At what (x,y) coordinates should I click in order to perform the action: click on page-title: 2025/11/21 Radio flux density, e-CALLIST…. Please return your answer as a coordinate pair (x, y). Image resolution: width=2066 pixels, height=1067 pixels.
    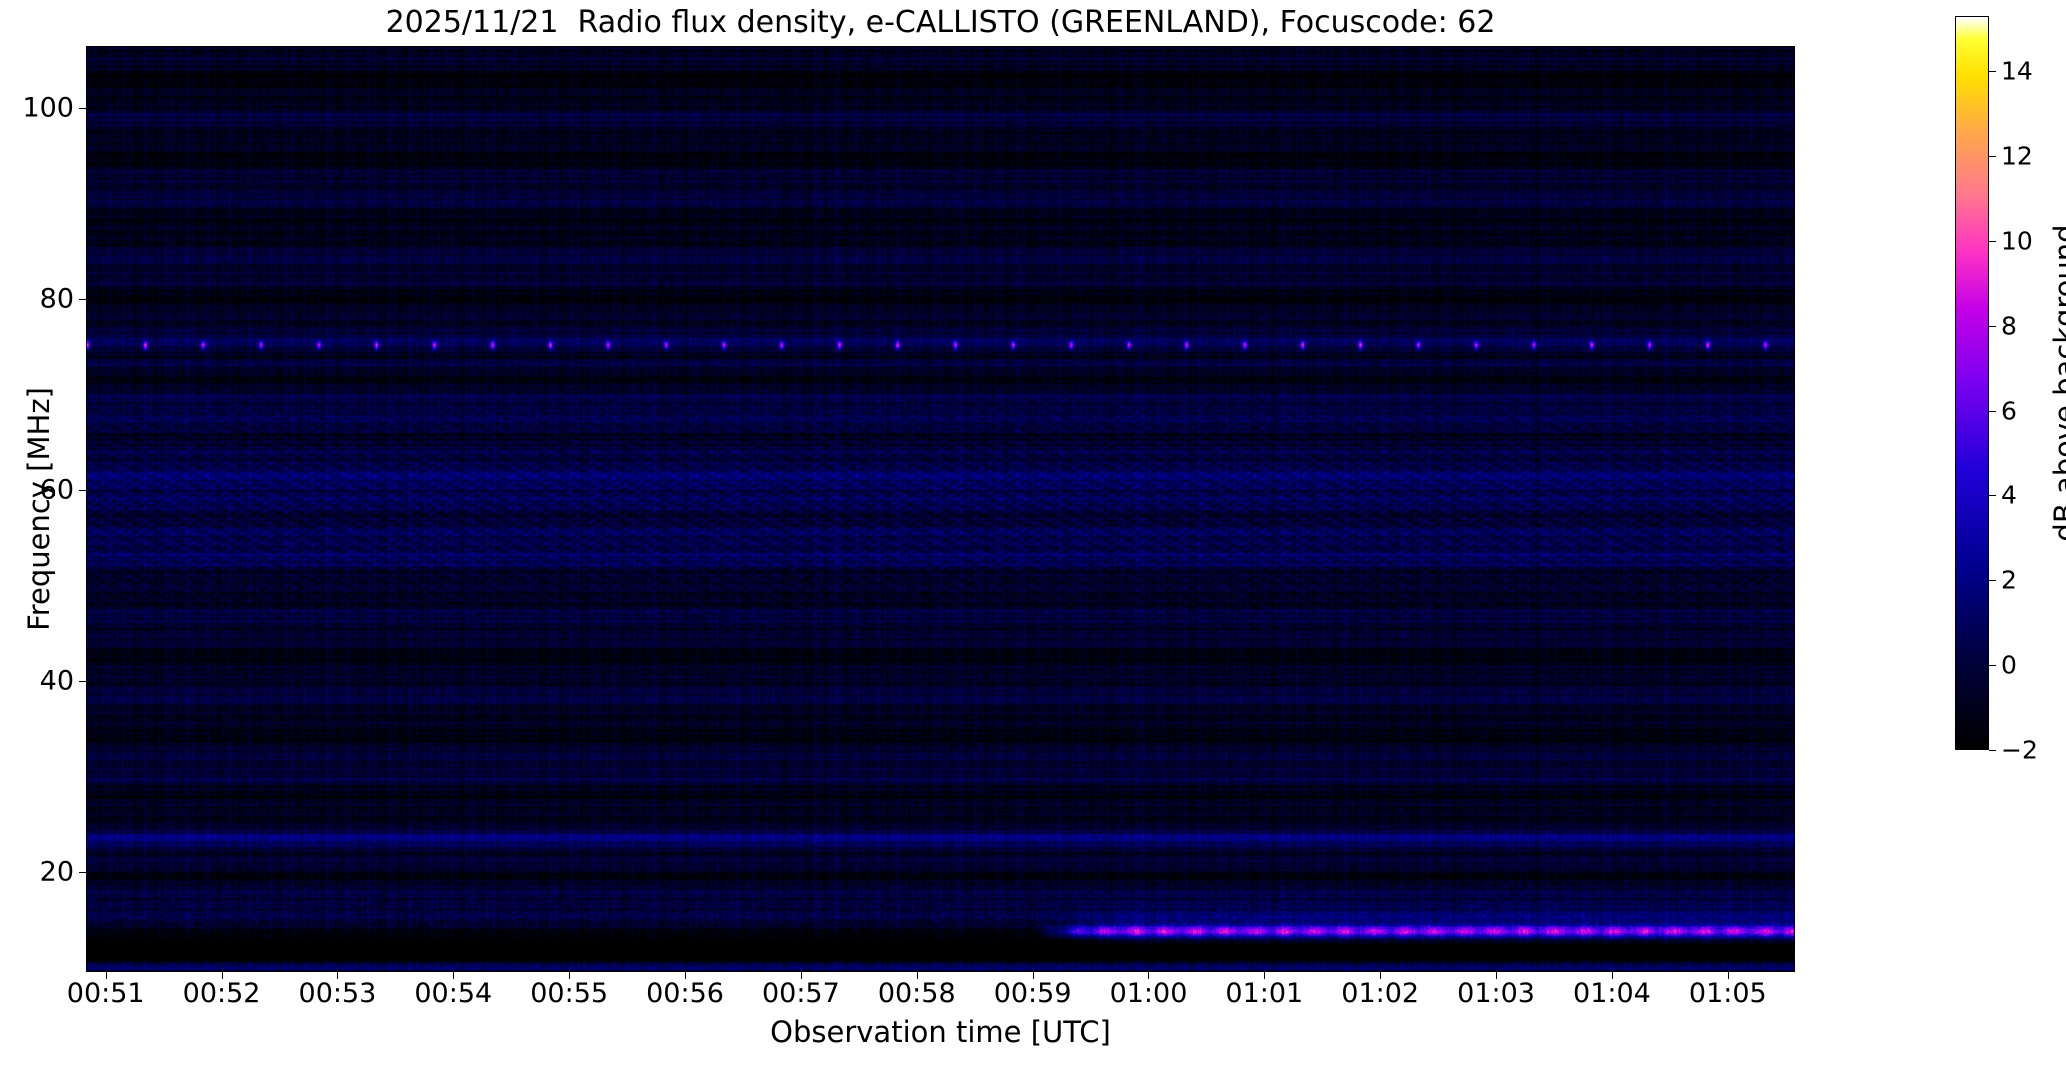
    Looking at the image, I should click on (940, 22).